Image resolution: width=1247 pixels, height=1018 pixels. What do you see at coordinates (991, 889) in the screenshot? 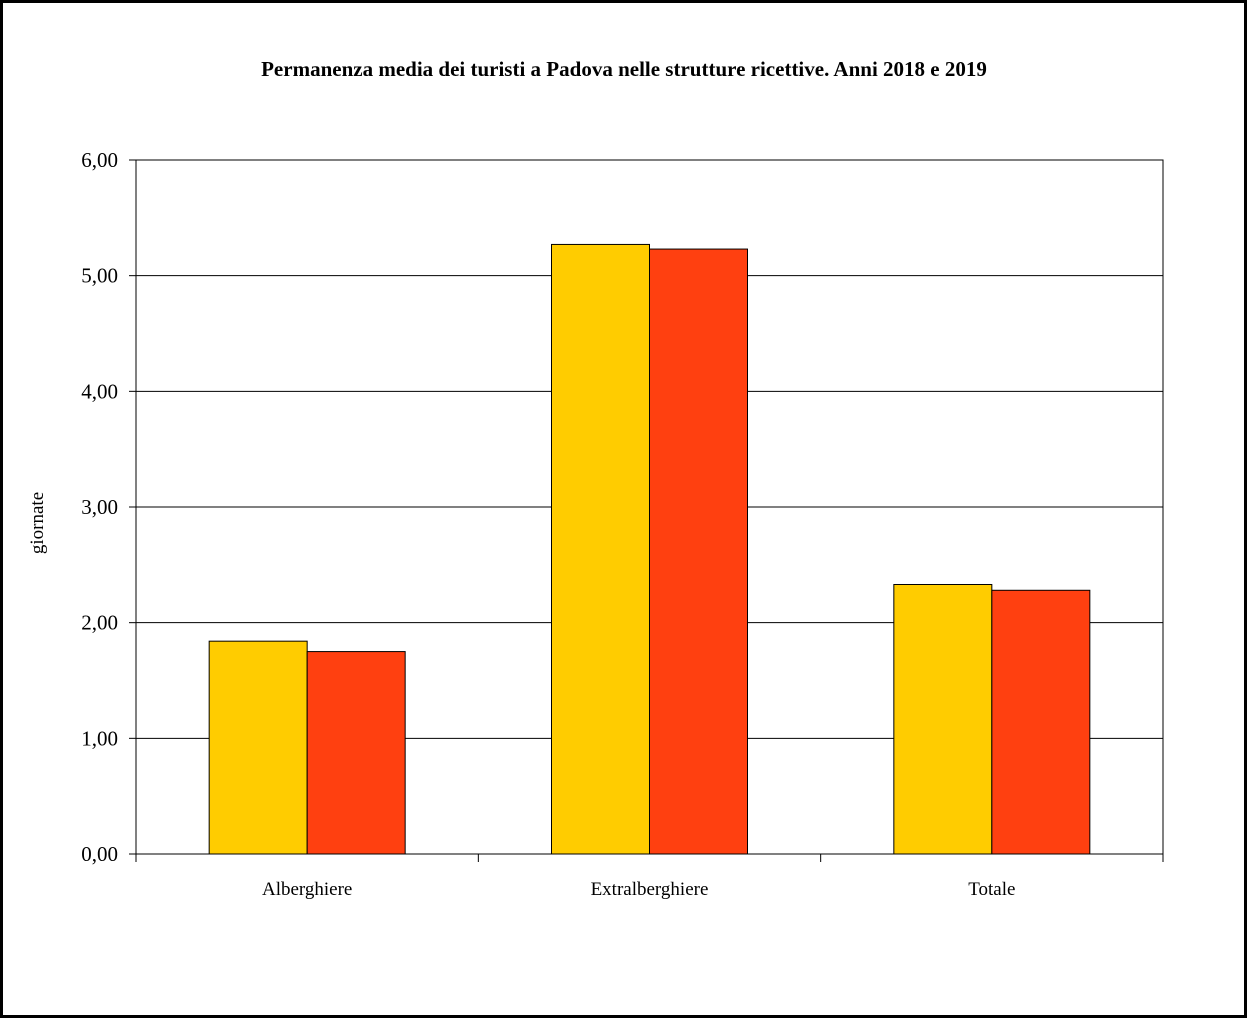
I see `x-tick-label: Totale` at bounding box center [991, 889].